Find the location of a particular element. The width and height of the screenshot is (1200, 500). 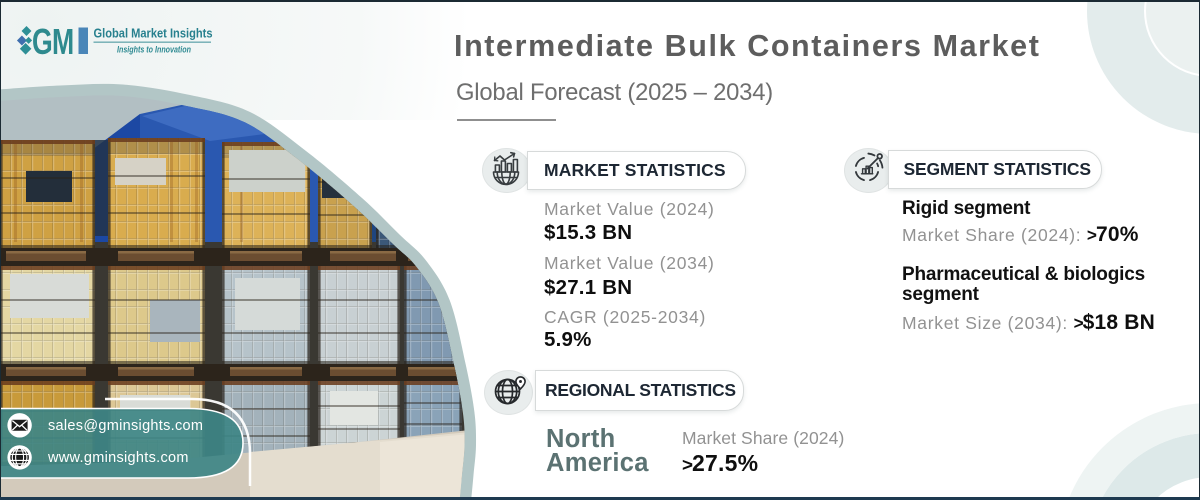

svg-text: Insights to Innovation is located at coordinates (154, 50).